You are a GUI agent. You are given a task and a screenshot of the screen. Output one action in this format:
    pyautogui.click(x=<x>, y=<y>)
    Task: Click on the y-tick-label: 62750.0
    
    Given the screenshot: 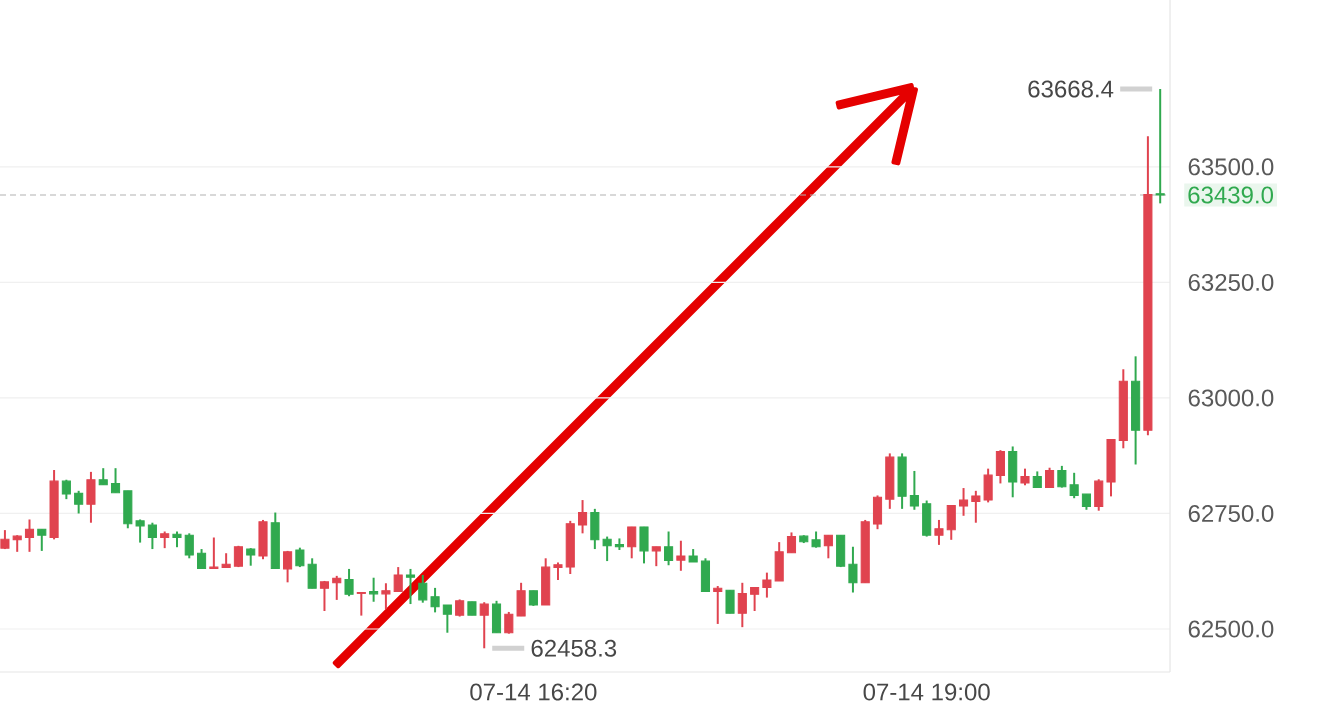 What is the action you would take?
    pyautogui.click(x=1231, y=513)
    